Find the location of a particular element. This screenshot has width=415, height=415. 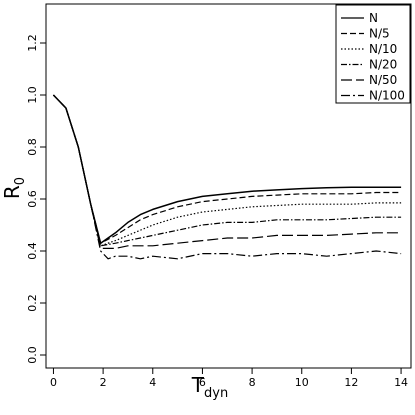

x-tick-label: 10 is located at coordinates (302, 382).